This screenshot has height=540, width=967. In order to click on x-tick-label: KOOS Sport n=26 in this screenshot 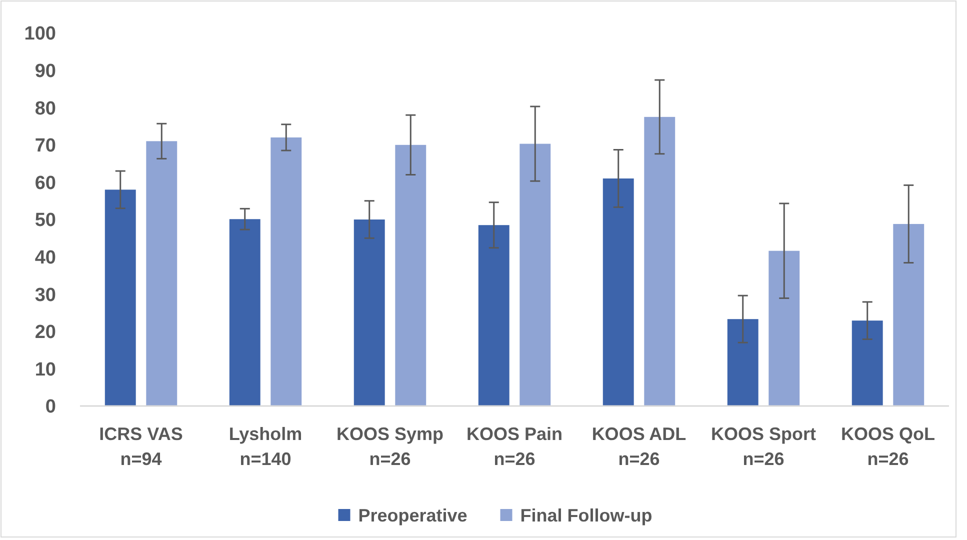, I will do `click(763, 446)`.